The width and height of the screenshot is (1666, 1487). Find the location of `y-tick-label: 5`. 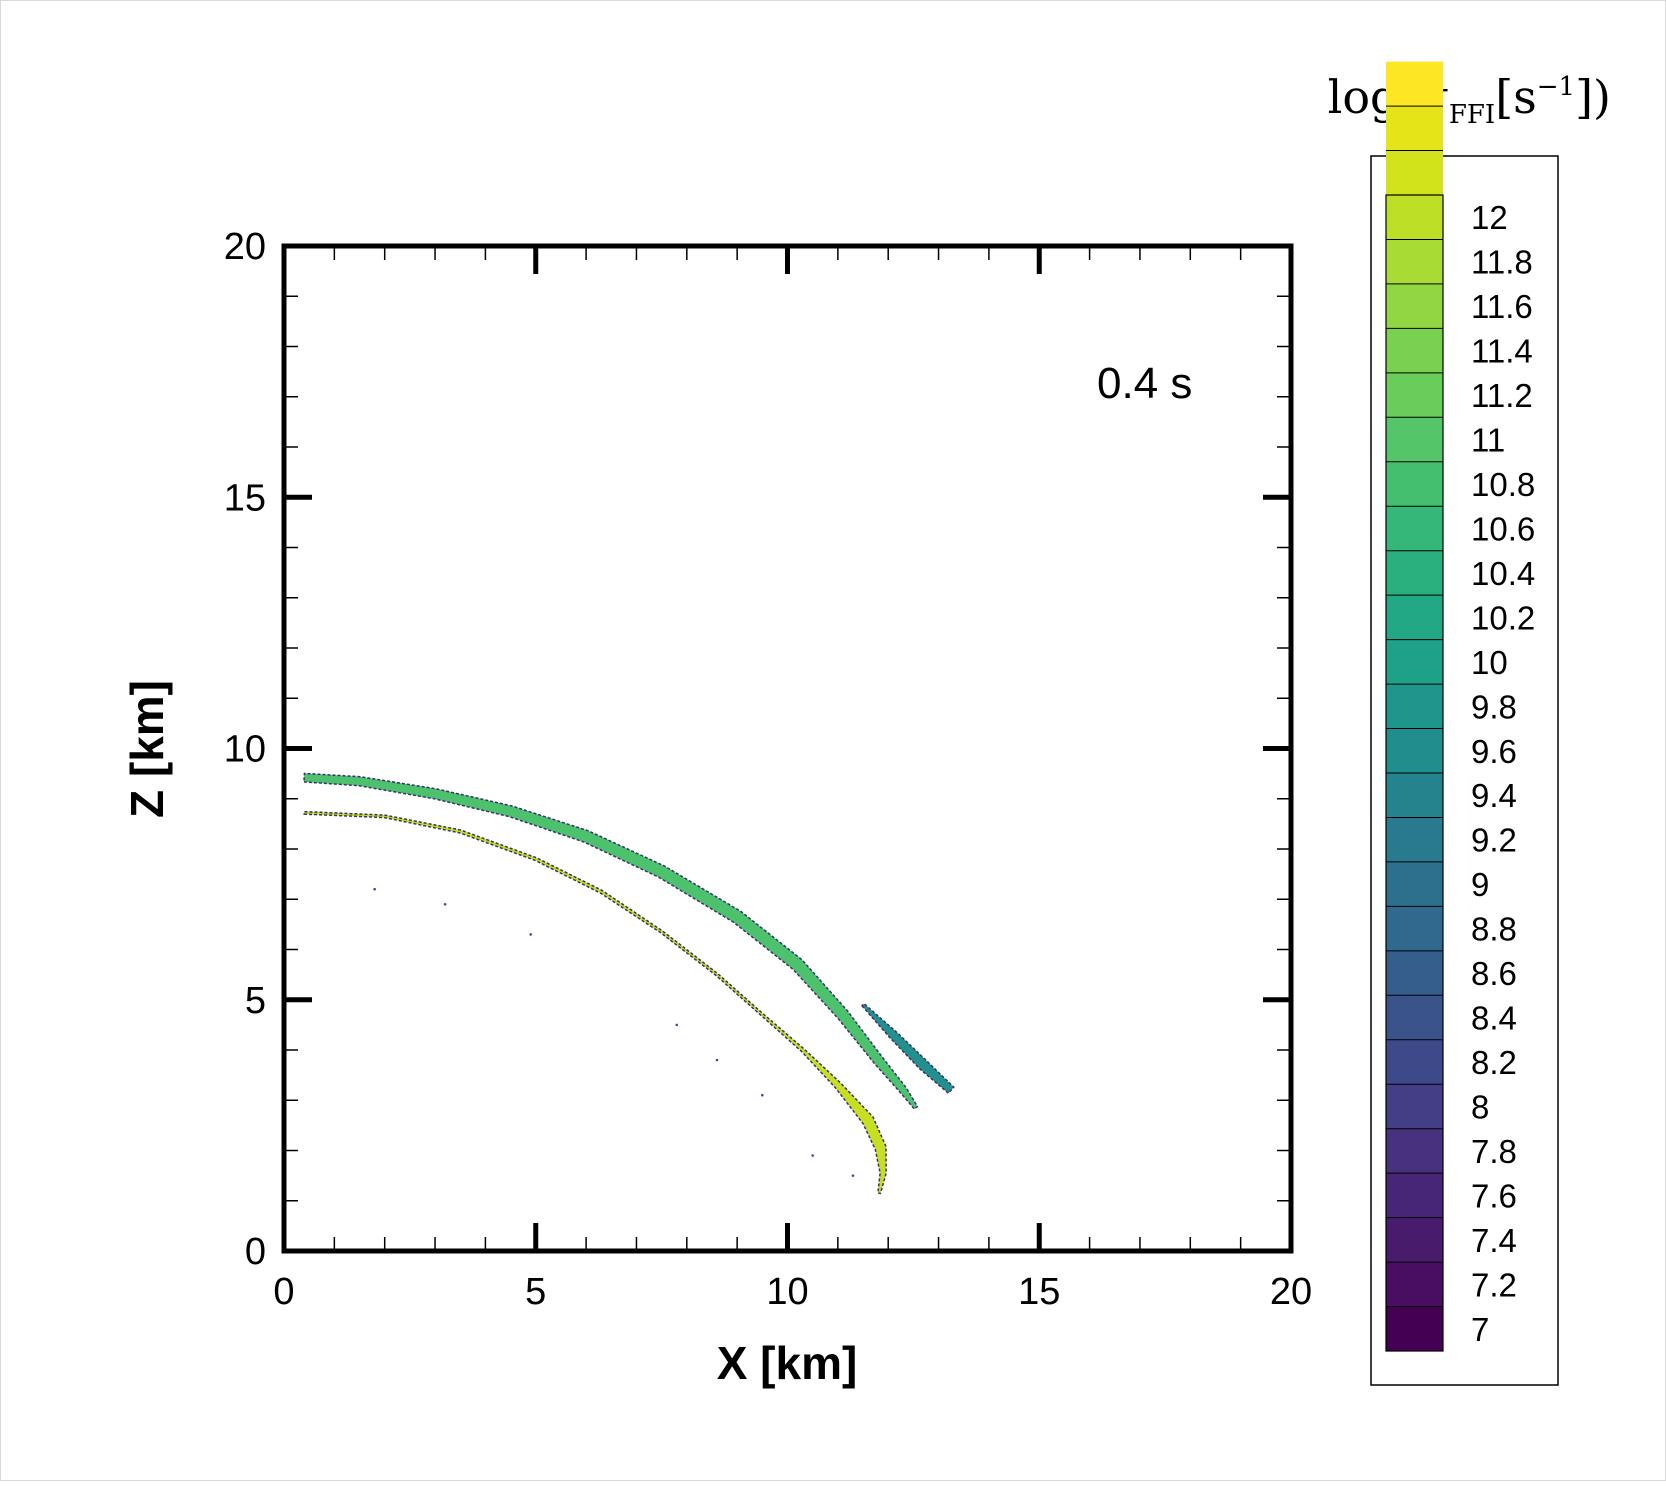

y-tick-label: 5 is located at coordinates (255, 1001).